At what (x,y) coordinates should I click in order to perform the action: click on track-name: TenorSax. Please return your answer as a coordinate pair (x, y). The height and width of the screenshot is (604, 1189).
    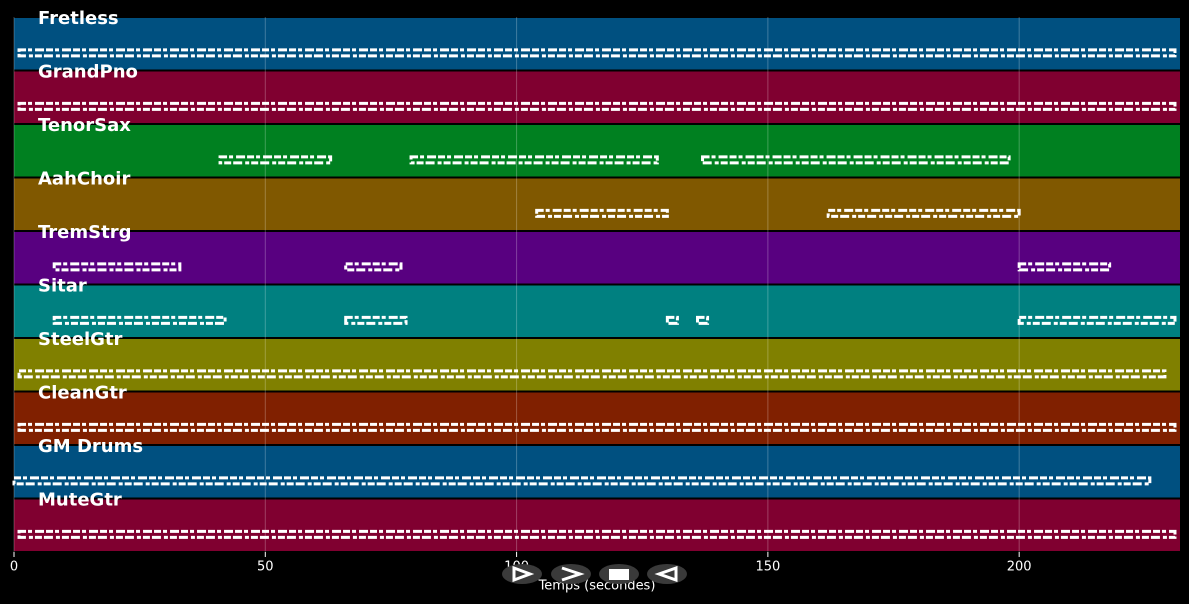
    Looking at the image, I should click on (84, 125).